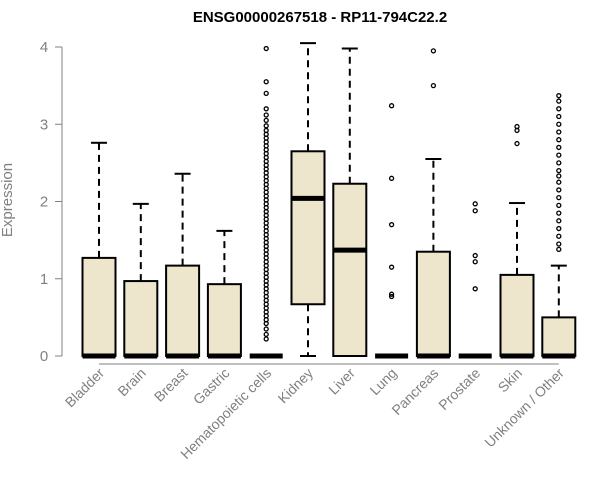 The width and height of the screenshot is (600, 500). What do you see at coordinates (320, 17) in the screenshot?
I see `chart-title: ENSG00000267518 - RP11-794C22.2` at bounding box center [320, 17].